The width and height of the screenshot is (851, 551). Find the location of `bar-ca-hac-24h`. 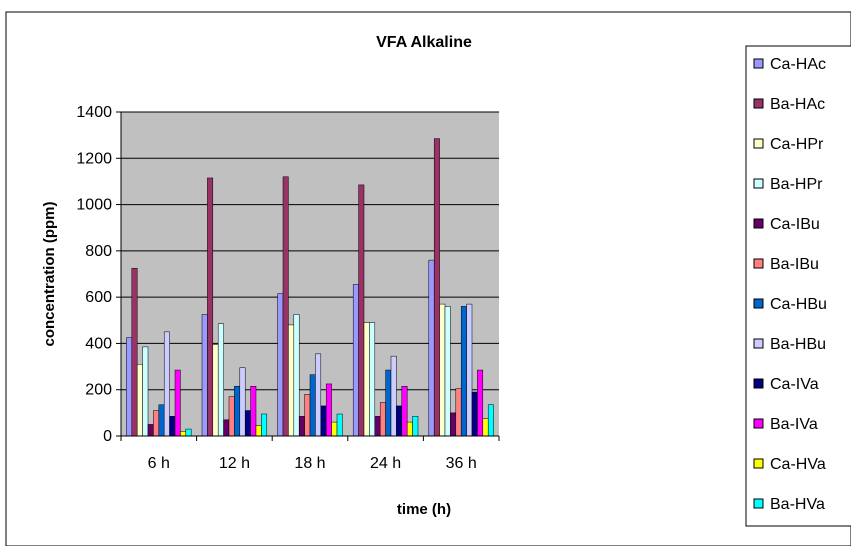

bar-ca-hac-24h is located at coordinates (355, 360).